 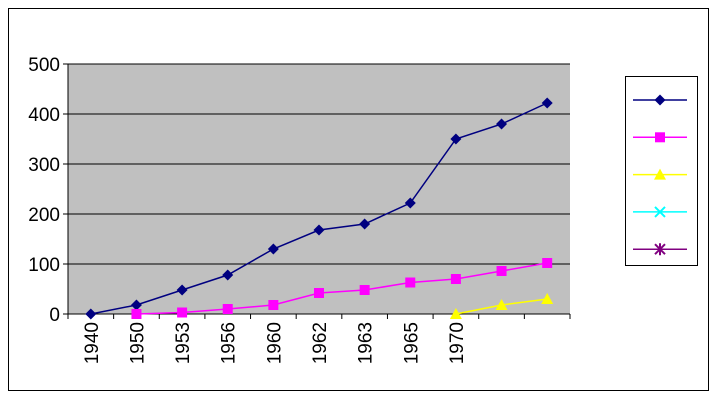 What do you see at coordinates (457, 343) in the screenshot?
I see `x-tick-label: 1970` at bounding box center [457, 343].